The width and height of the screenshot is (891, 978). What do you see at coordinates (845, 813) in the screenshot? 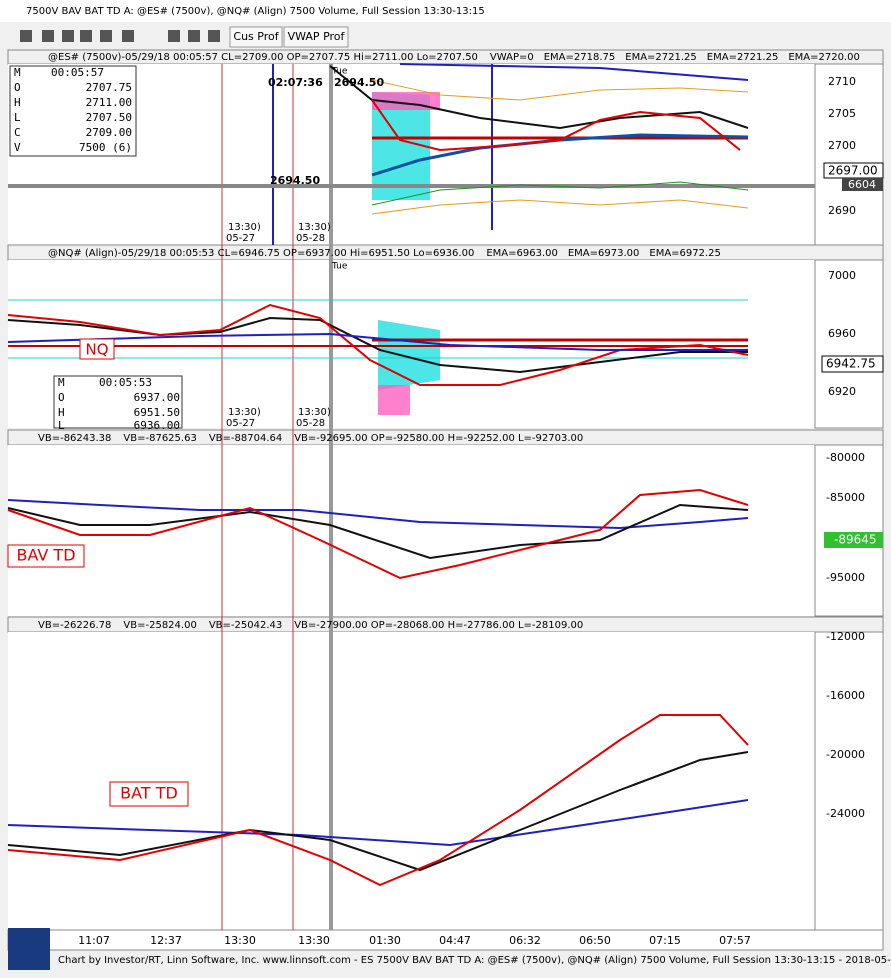
I see `text: -24000` at bounding box center [845, 813].